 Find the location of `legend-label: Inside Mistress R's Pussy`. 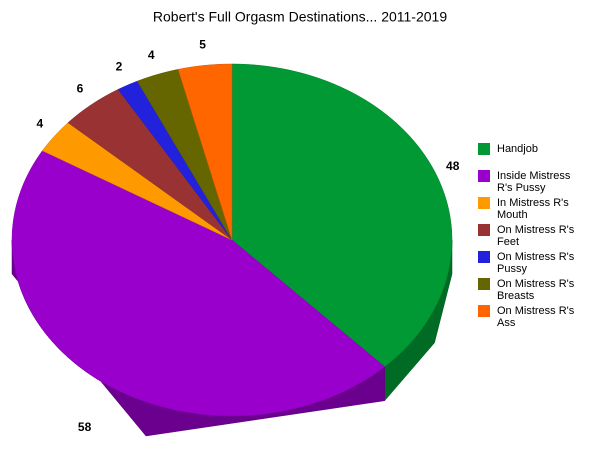

legend-label: Inside Mistress R's Pussy is located at coordinates (534, 182).